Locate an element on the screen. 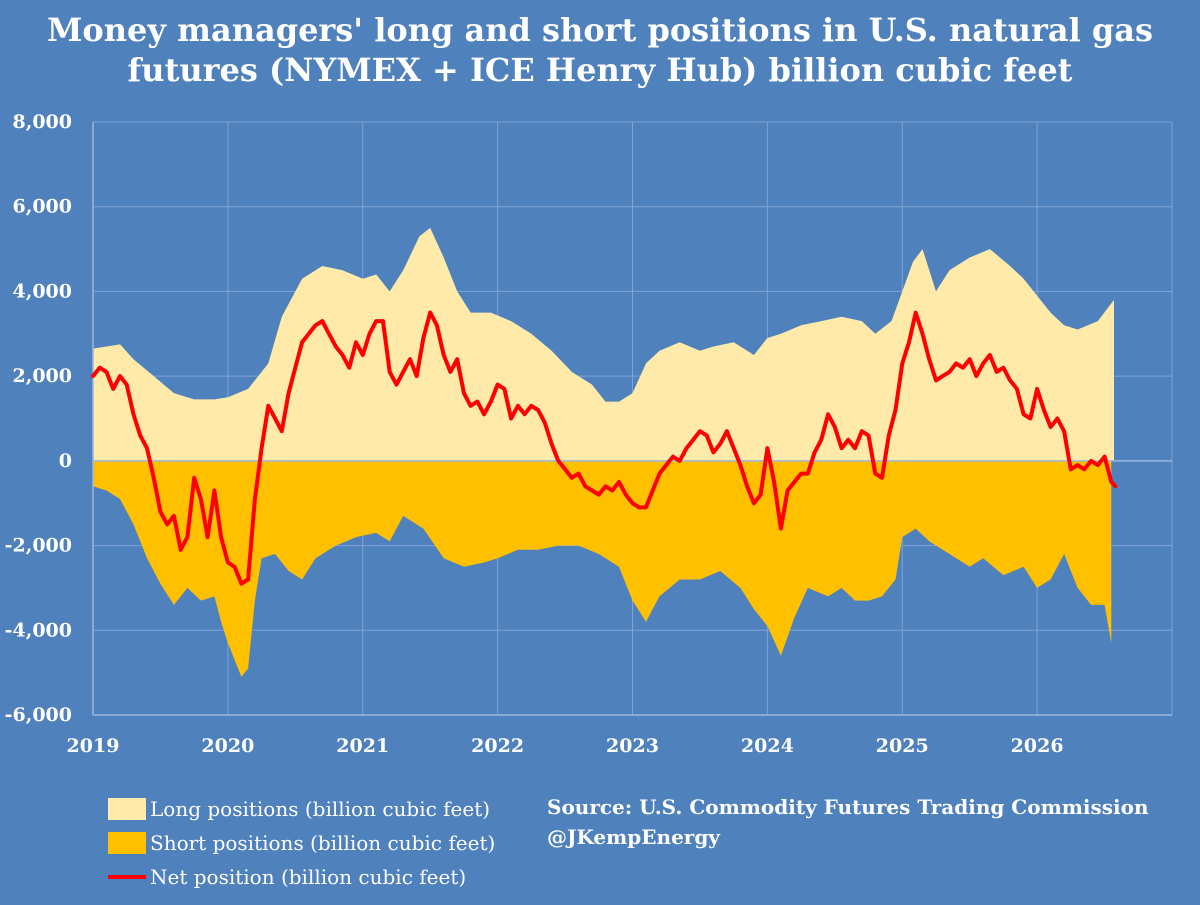 This screenshot has width=1200, height=905. y-tick-label: 2,000 is located at coordinates (43, 376).